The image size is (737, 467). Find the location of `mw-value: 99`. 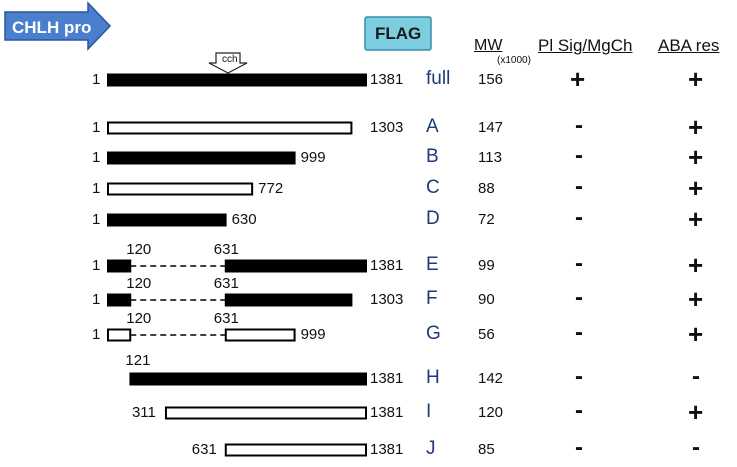

mw-value: 99 is located at coordinates (486, 265).